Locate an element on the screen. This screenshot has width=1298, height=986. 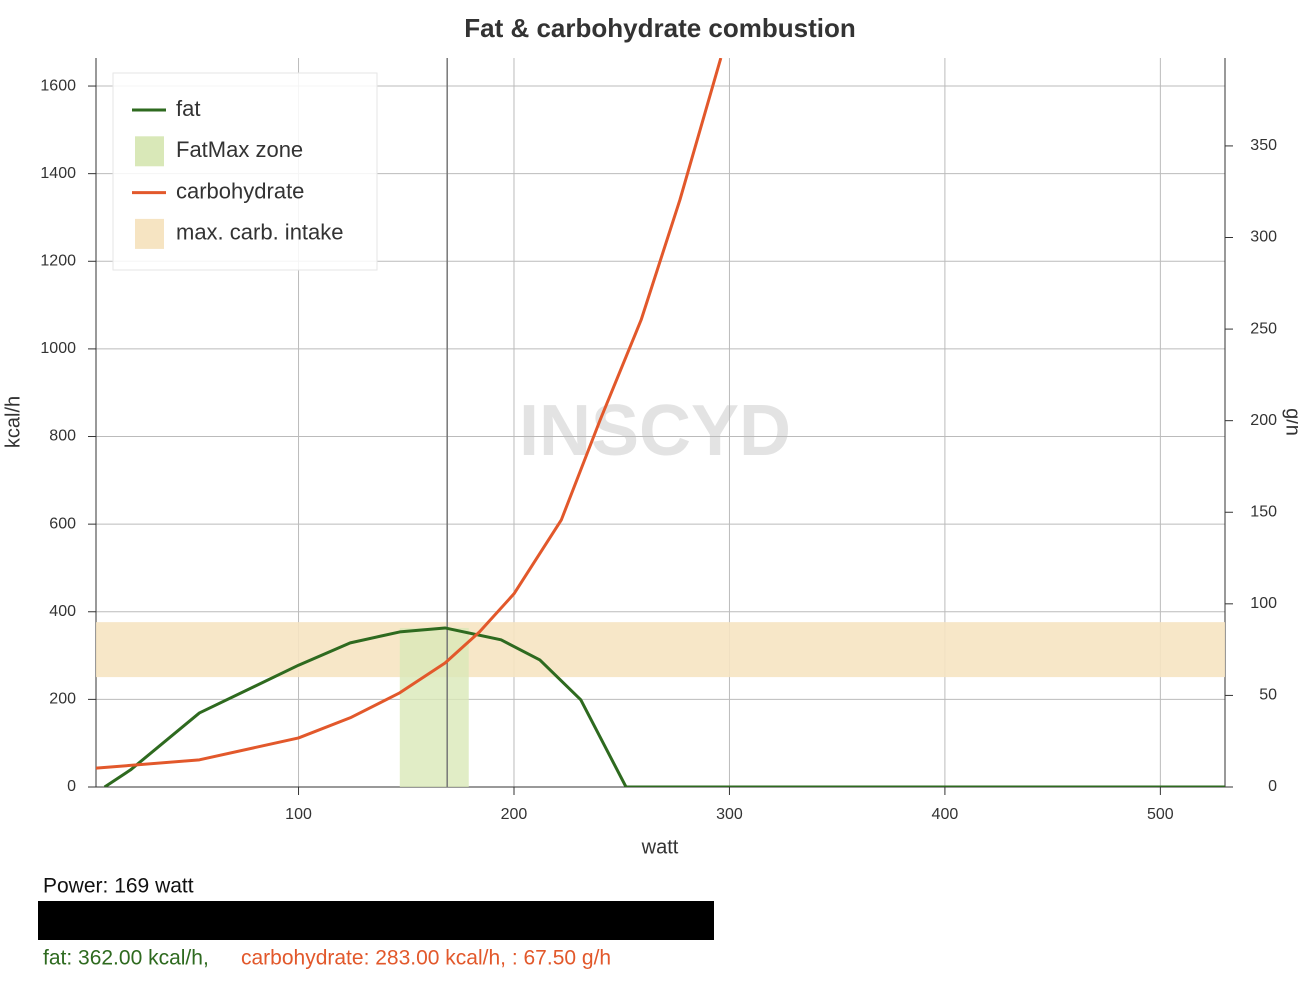
x-tick-label: 100 is located at coordinates (298, 814).